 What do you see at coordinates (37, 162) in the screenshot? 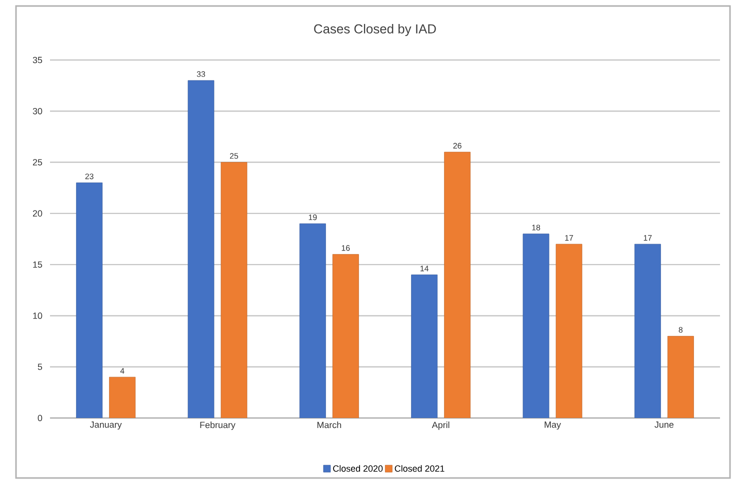
I see `y-tick-label: 25` at bounding box center [37, 162].